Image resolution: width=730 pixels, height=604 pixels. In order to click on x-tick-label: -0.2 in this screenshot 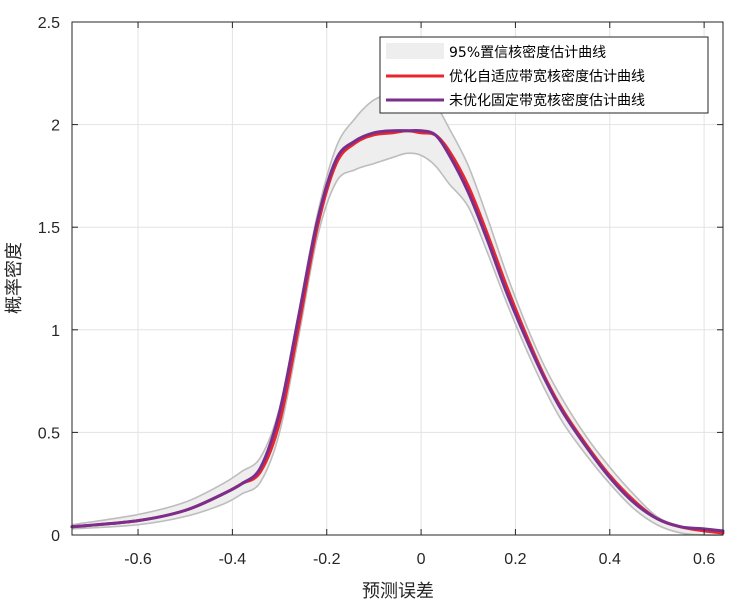, I will do `click(327, 559)`.